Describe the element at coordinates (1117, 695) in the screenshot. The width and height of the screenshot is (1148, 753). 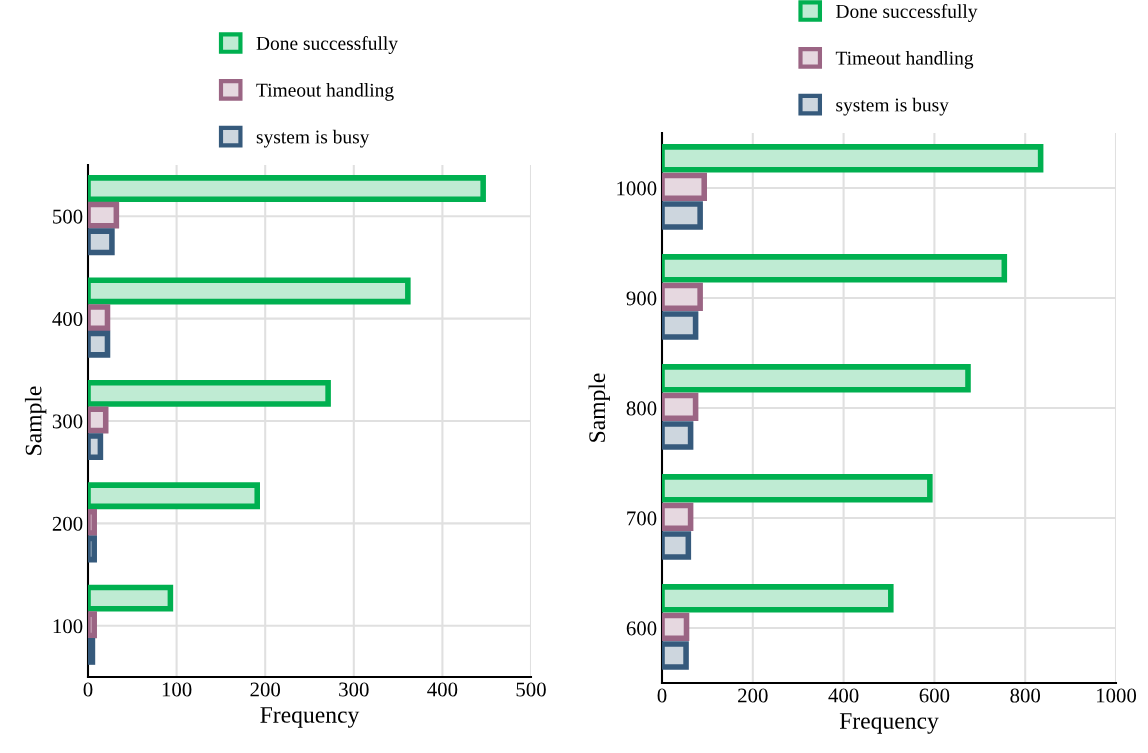
I see `x-tick-label: 1000` at that location.